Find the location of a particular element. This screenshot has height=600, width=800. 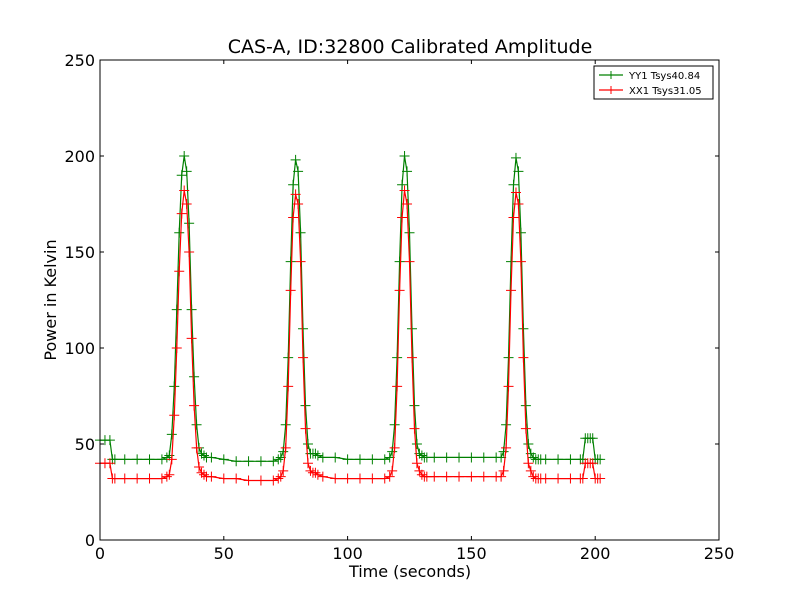

x-axis-label: Time (seconds) is located at coordinates (409, 571).